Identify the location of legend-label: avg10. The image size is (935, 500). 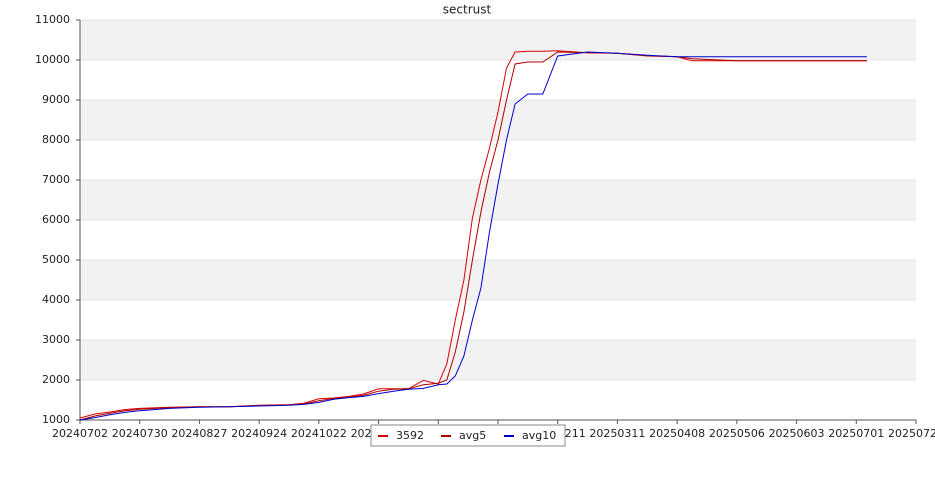
(539, 435).